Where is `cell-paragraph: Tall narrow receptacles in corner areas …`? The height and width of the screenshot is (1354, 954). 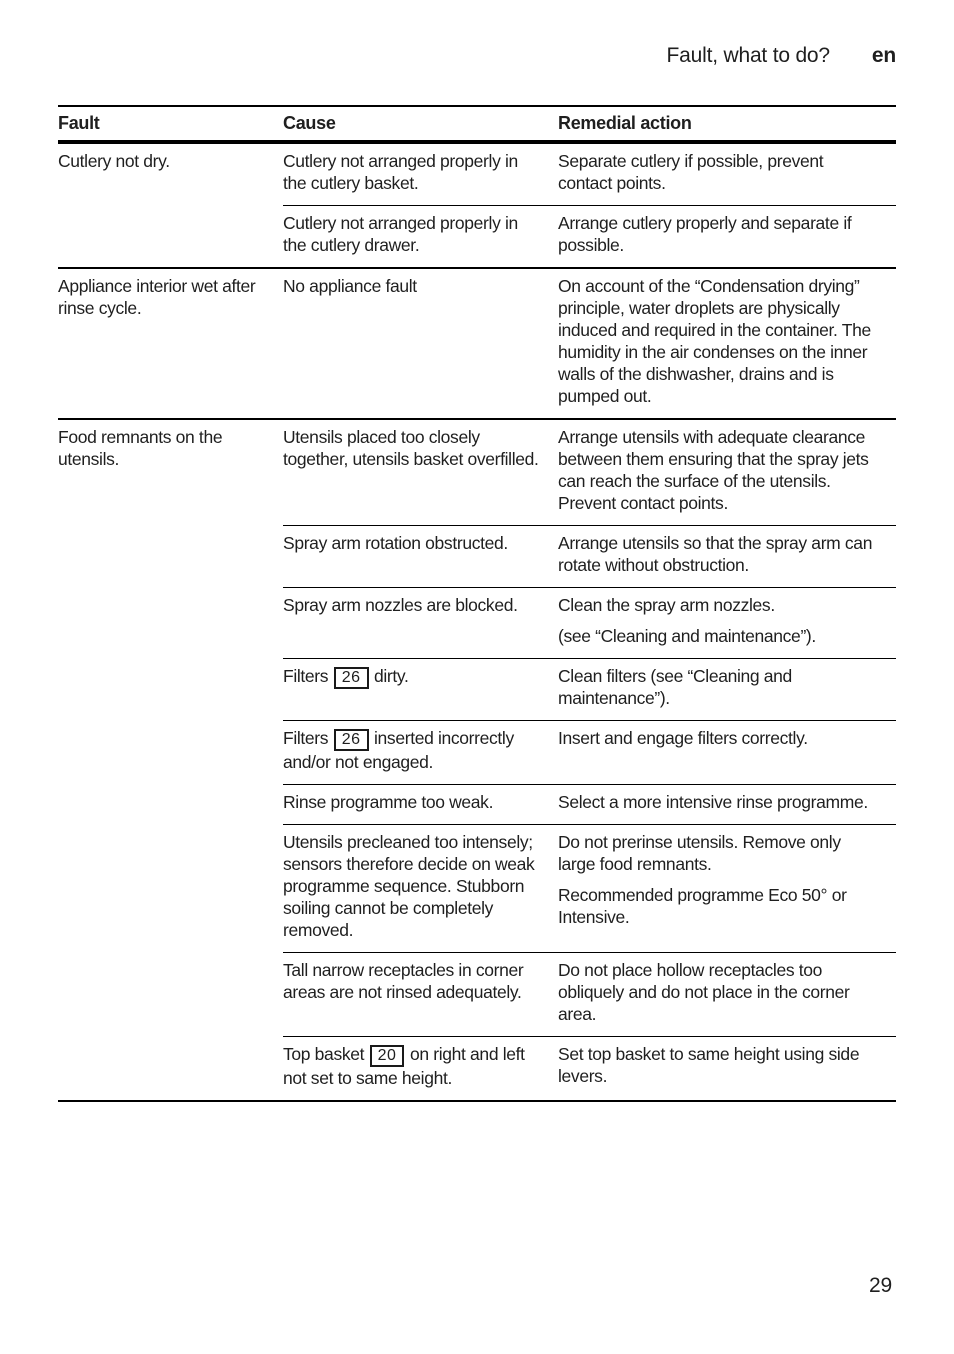 cell-paragraph: Tall narrow receptacles in corner areas … is located at coordinates (403, 981).